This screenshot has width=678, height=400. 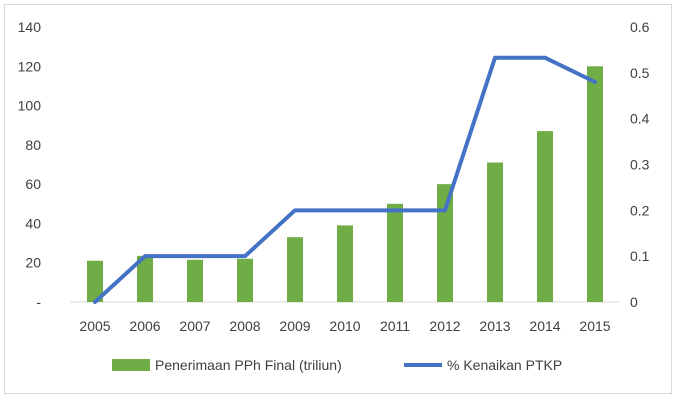 I want to click on legend-bar-label: Penerimaan PPh Final (triliun), so click(x=248, y=365).